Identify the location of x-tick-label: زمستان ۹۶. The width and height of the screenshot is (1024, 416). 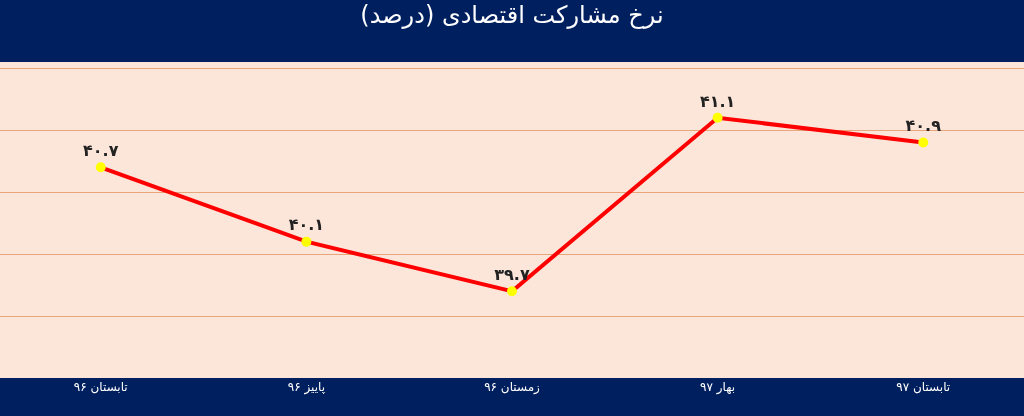
(512, 387).